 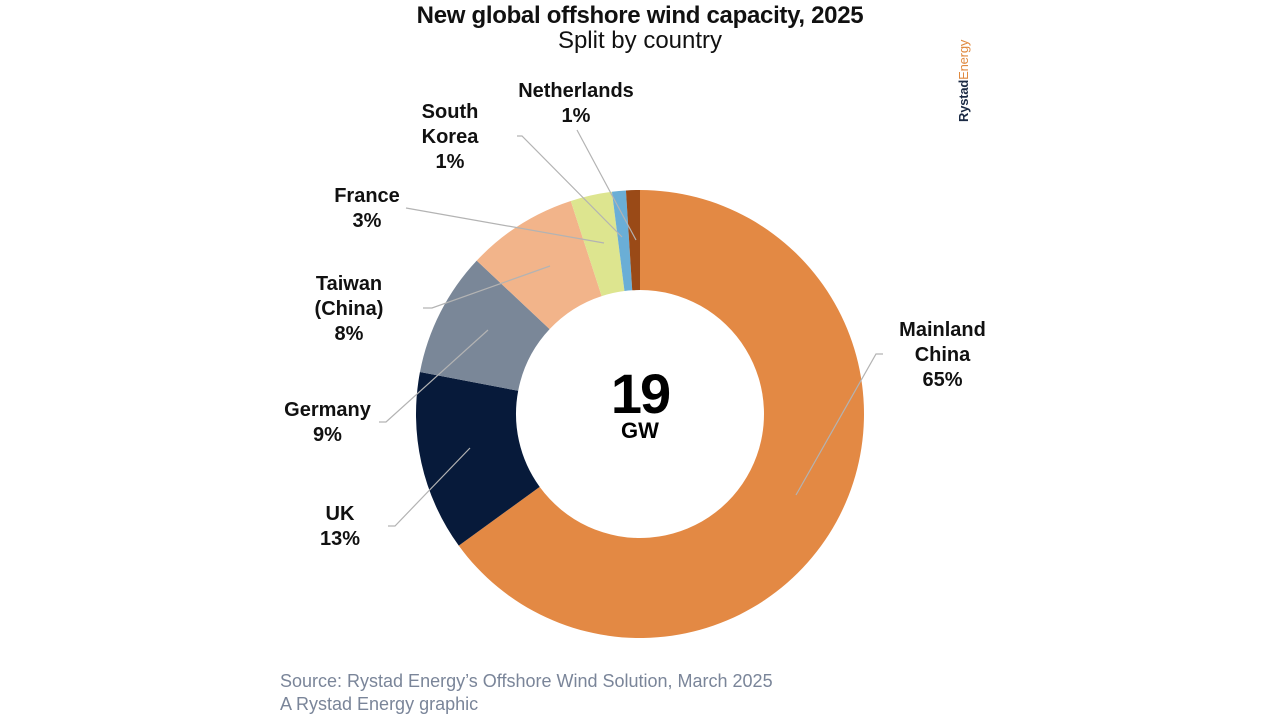 What do you see at coordinates (327, 435) in the screenshot?
I see `label-percent: 9%` at bounding box center [327, 435].